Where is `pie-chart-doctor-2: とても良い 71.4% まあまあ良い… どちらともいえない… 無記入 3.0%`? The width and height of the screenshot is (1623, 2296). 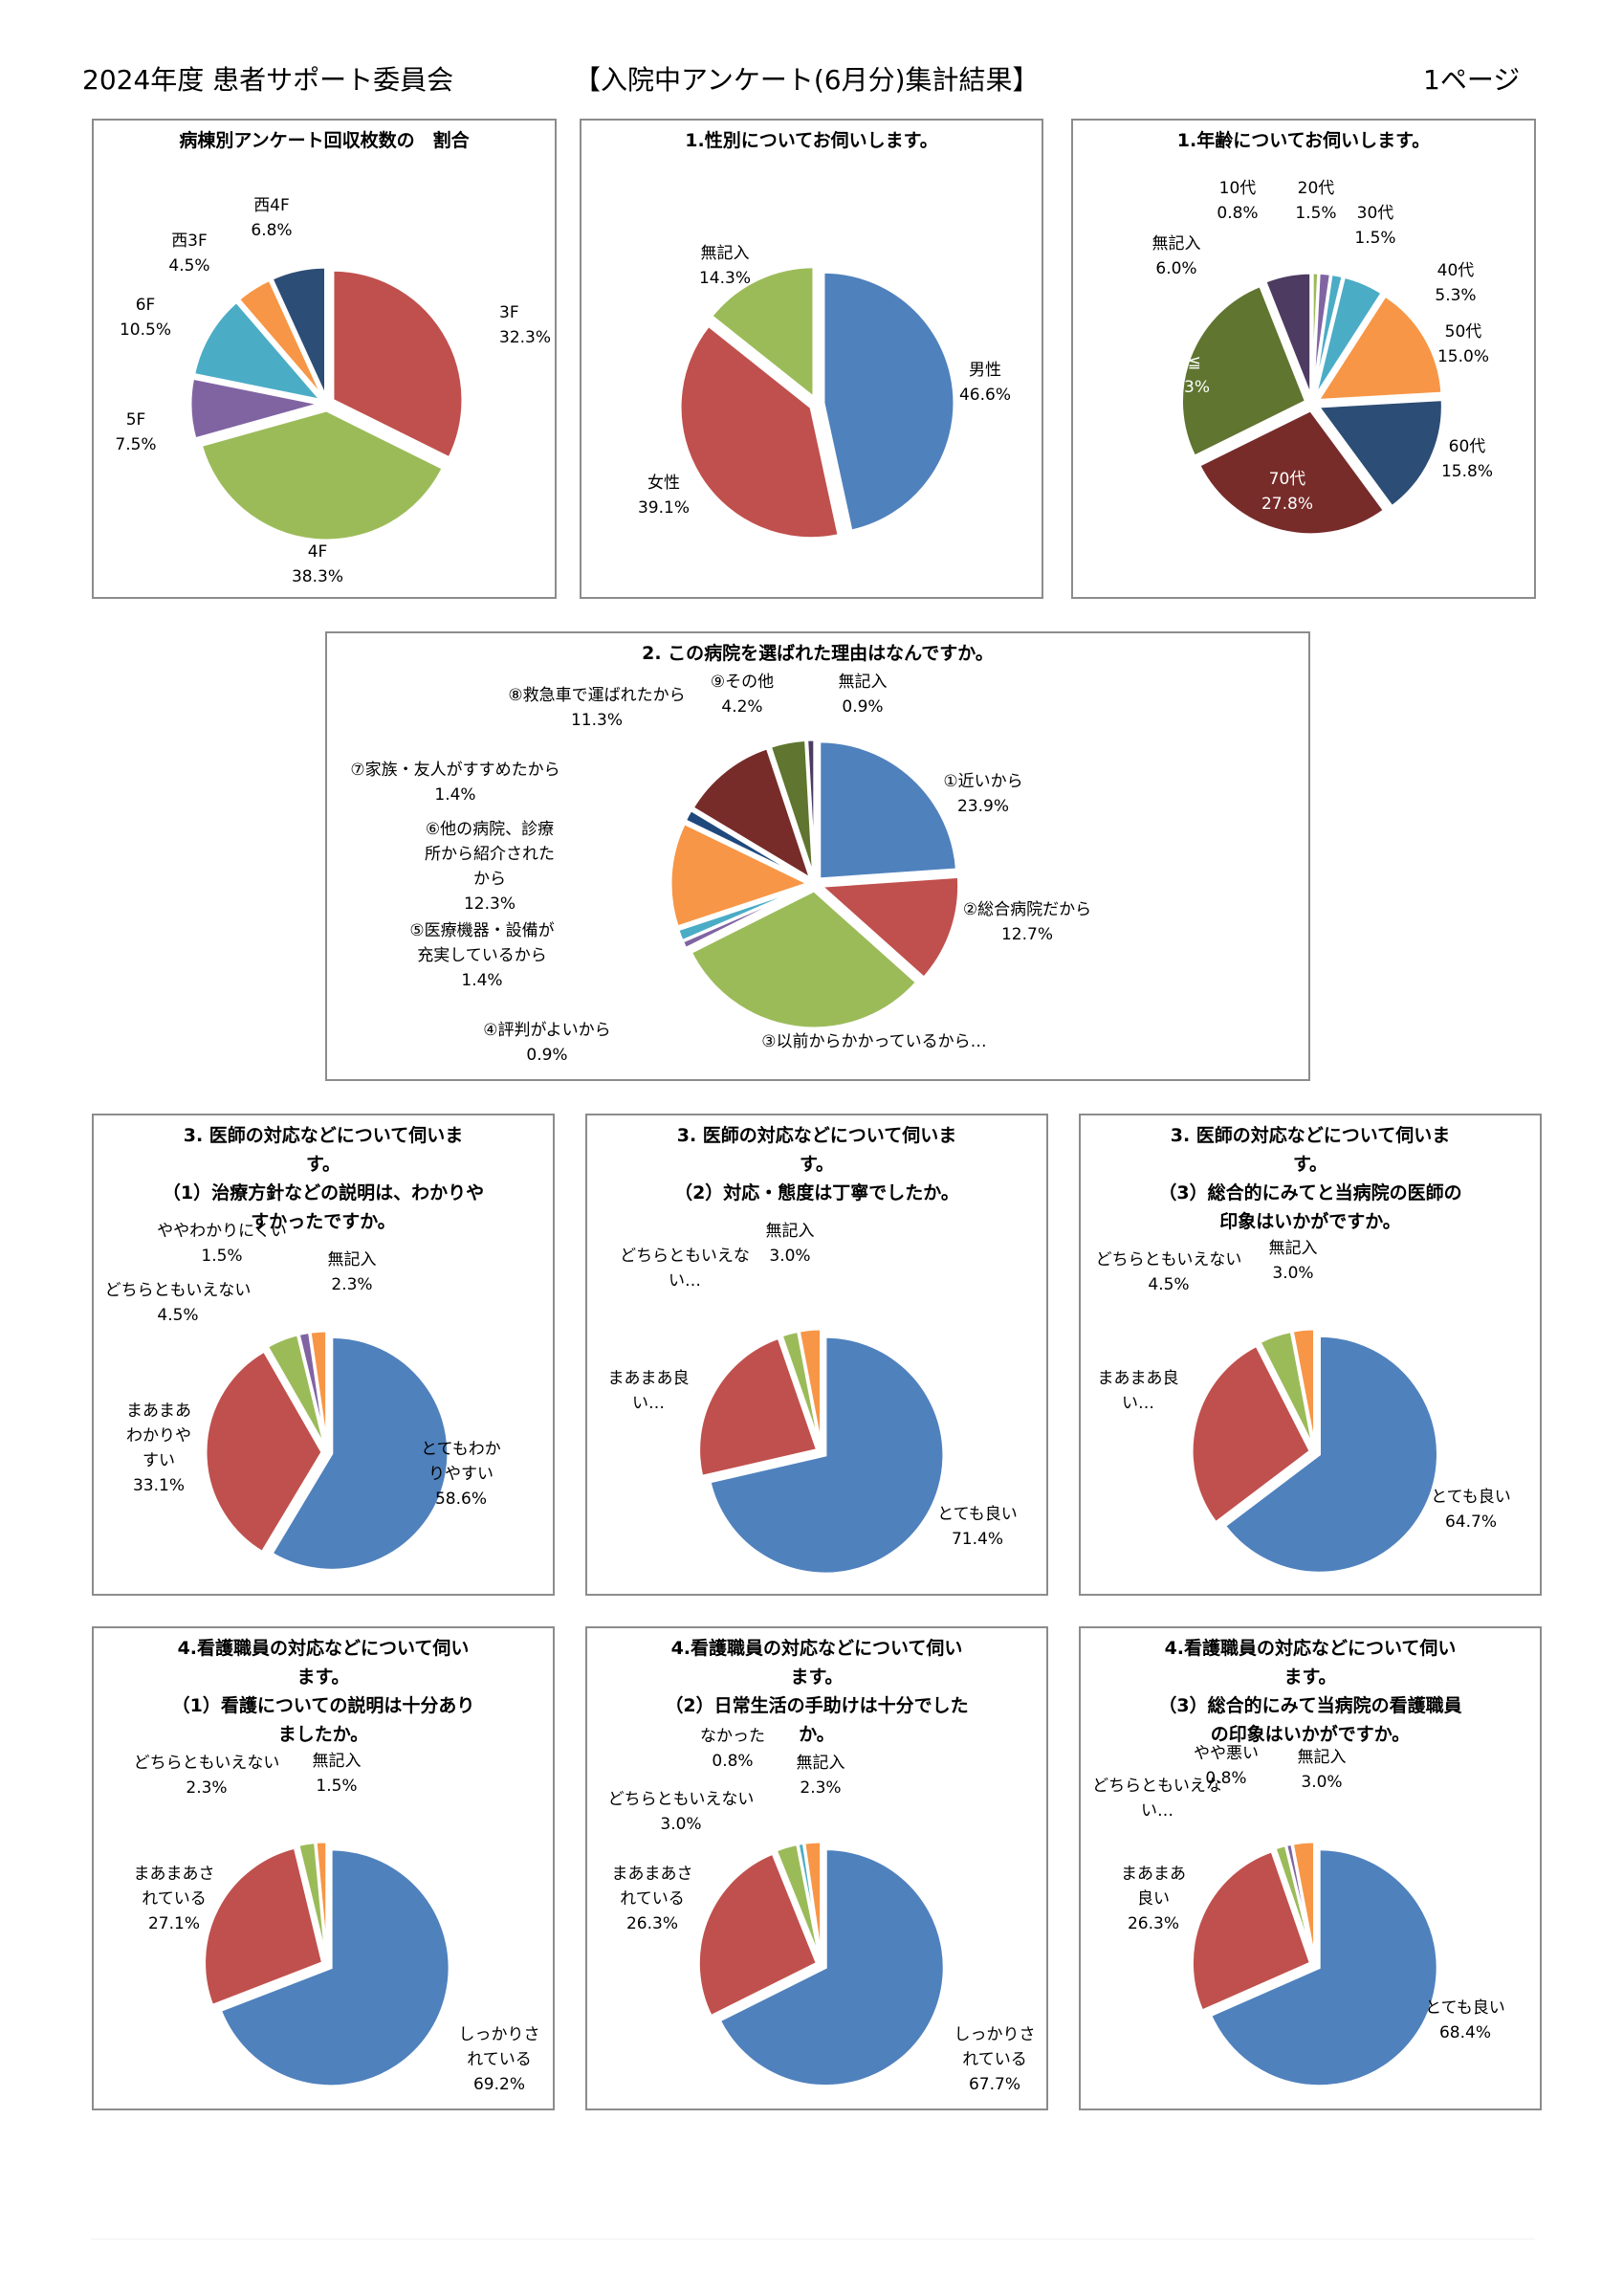
pie-chart-doctor-2: とても良い 71.4% まあまあ良い… どちらともいえない… 無記入 3.0% is located at coordinates (813, 1399).